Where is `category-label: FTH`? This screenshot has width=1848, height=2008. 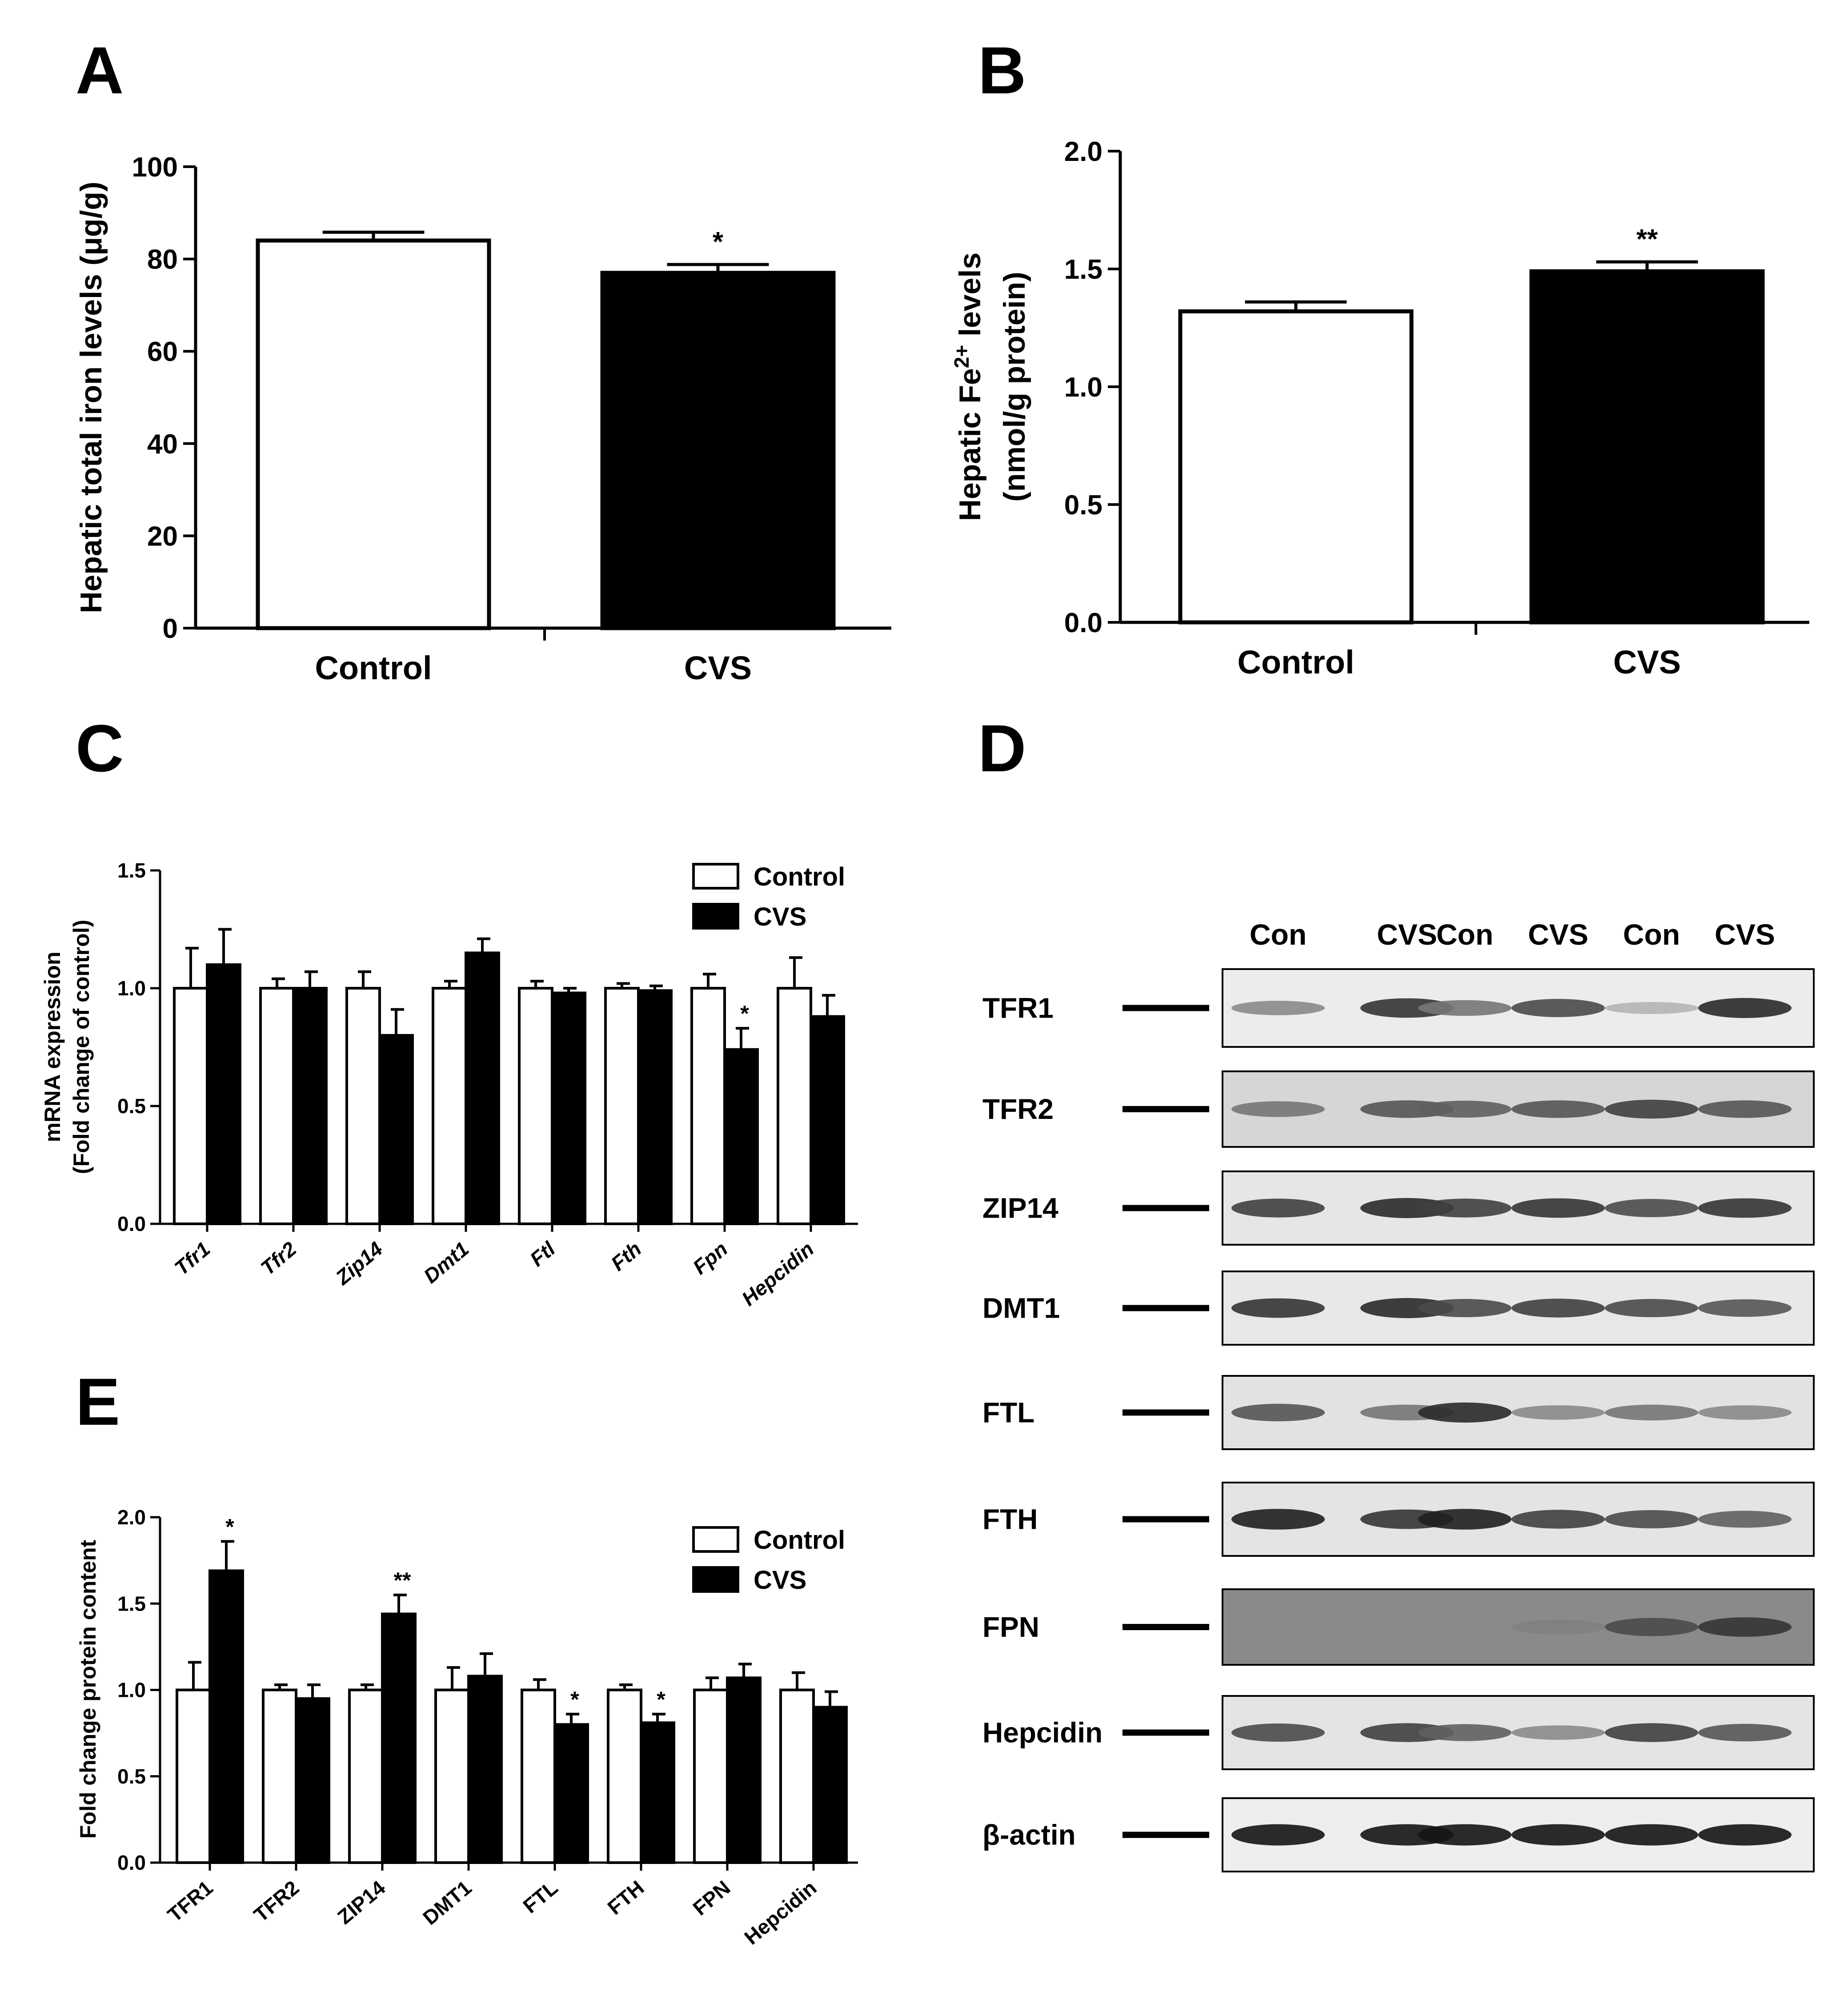
category-label: FTH is located at coordinates (626, 1898).